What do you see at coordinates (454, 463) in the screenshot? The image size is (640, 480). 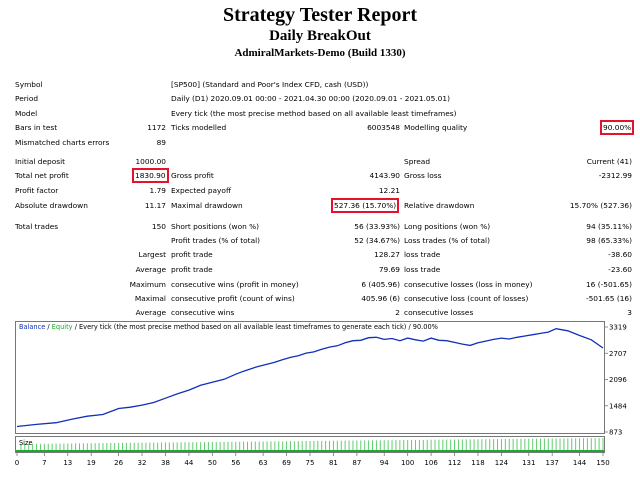 I see `x-tick-label: 112` at bounding box center [454, 463].